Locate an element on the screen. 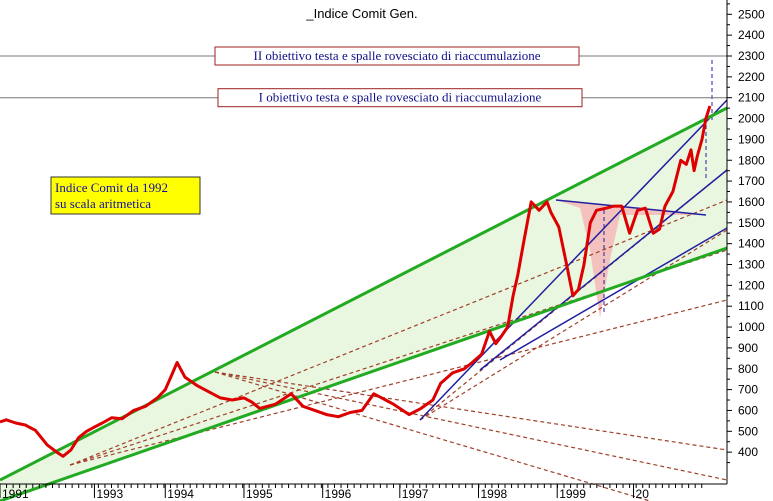 This screenshot has height=501, width=773. x-tick-label: 1996 is located at coordinates (338, 494).